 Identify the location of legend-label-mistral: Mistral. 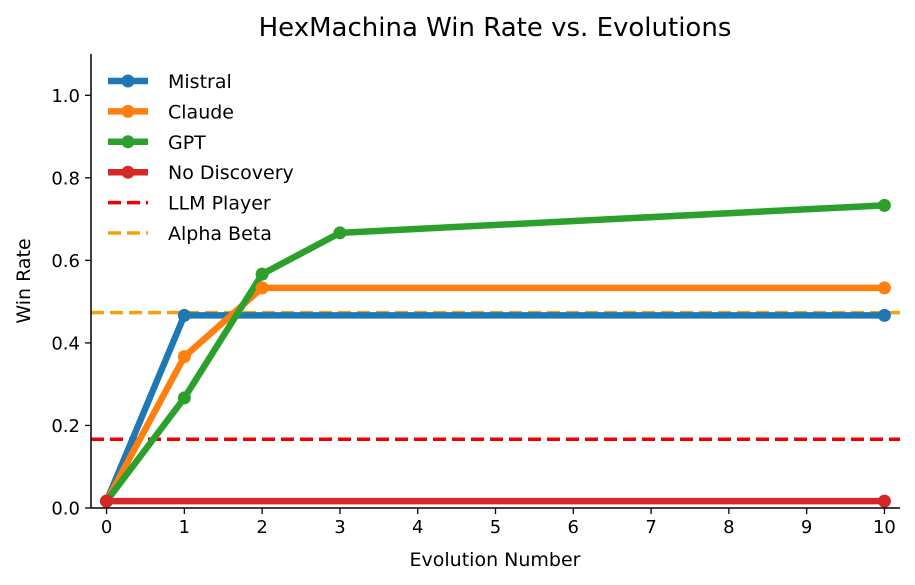
(200, 82).